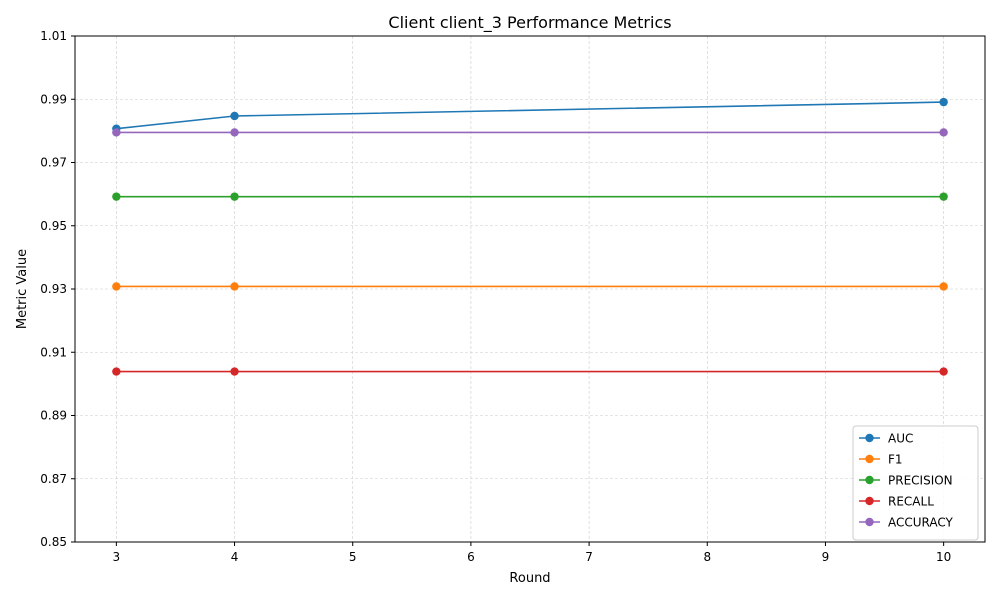 The width and height of the screenshot is (1000, 604). What do you see at coordinates (53, 36) in the screenshot?
I see `y-tick-label: 1.01` at bounding box center [53, 36].